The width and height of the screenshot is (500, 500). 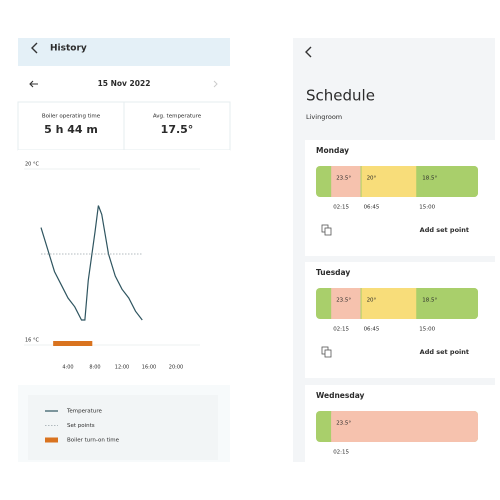 I want to click on header-bar, so click(x=124, y=52).